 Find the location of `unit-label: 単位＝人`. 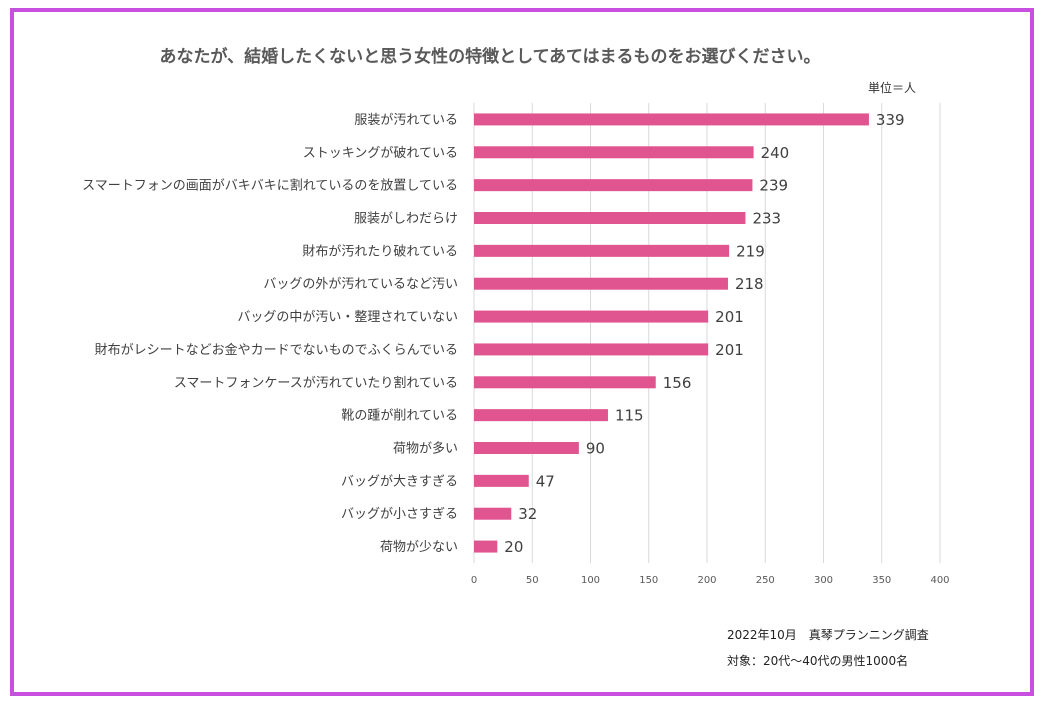

unit-label: 単位＝人 is located at coordinates (892, 88).